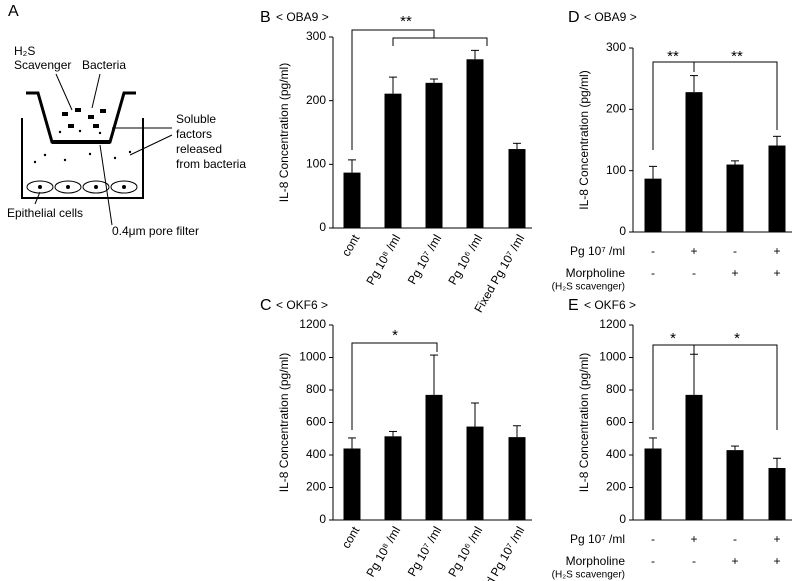 The width and height of the screenshot is (800, 581). Describe the element at coordinates (24, 51) in the screenshot. I see `diagram-label: H₂S` at that location.